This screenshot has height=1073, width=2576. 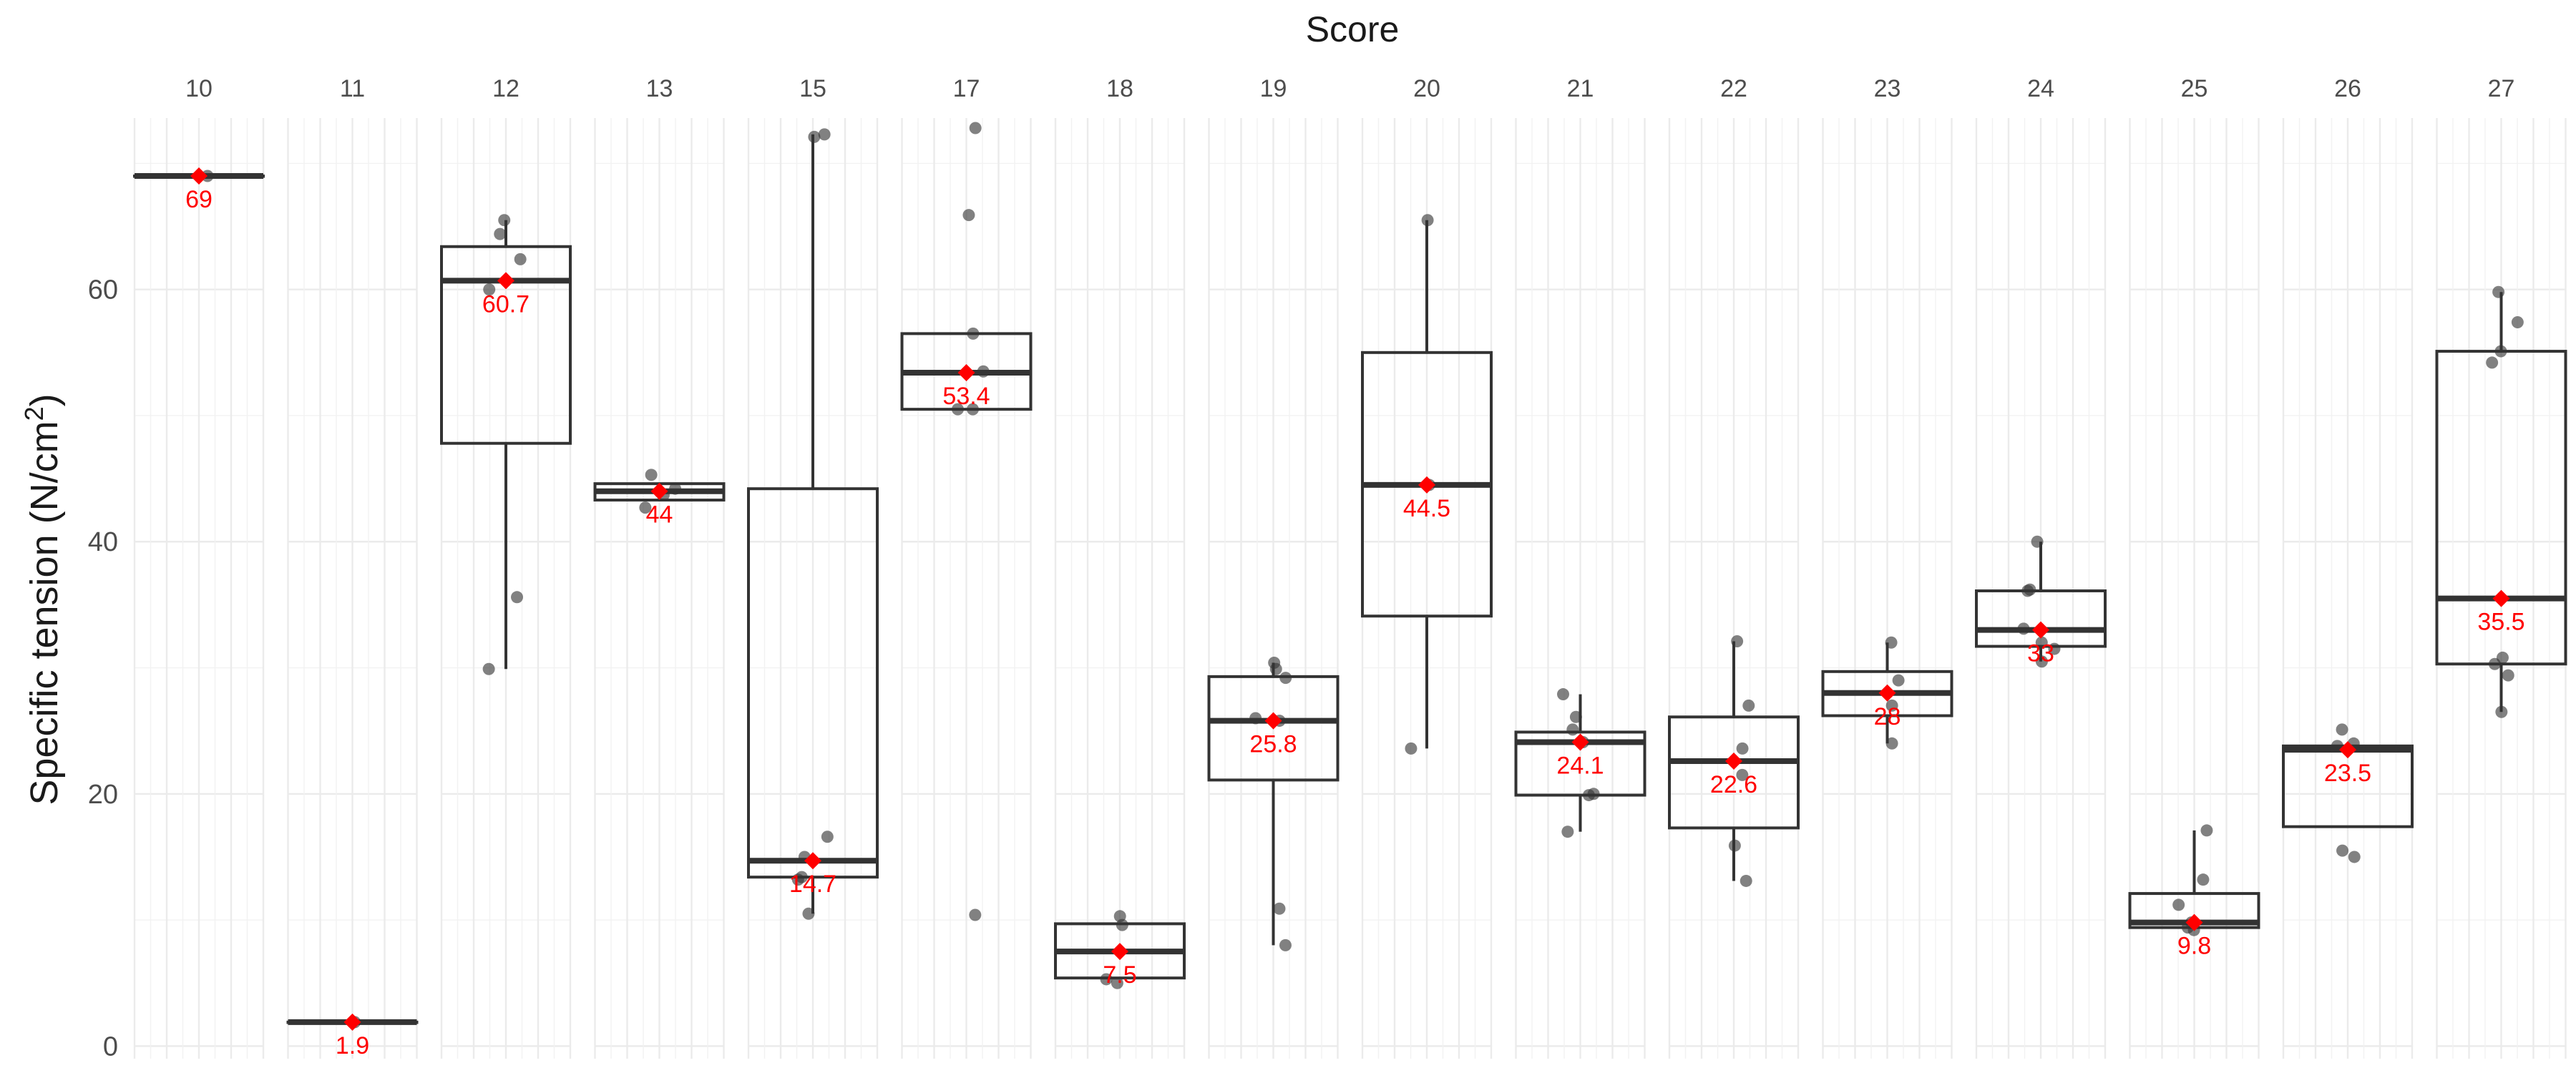 What do you see at coordinates (2194, 567) in the screenshot?
I see `facet-panel-25: 259.8` at bounding box center [2194, 567].